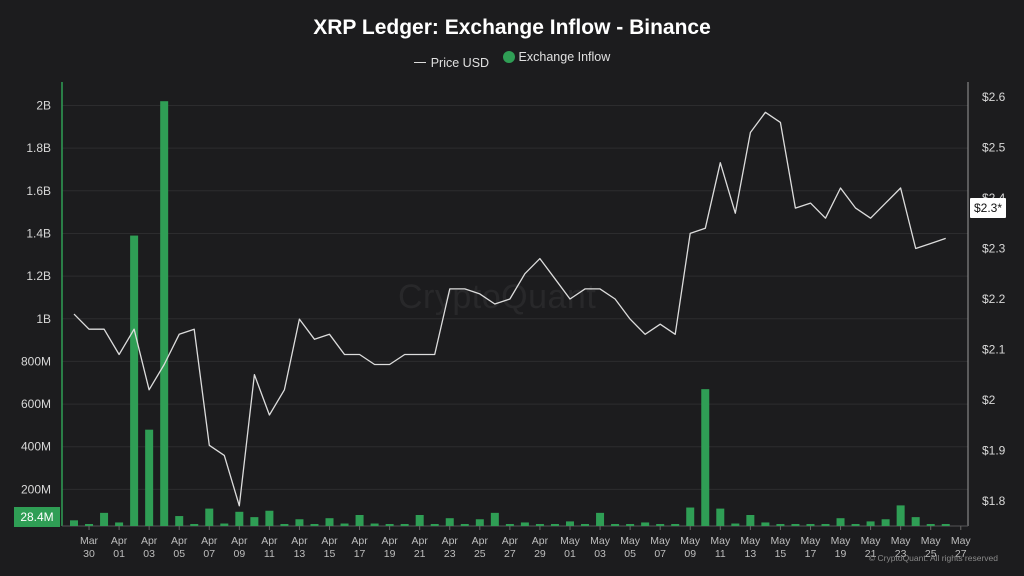 This screenshot has height=576, width=1024. I want to click on y-right-tick-label: $2.2, so click(994, 299).